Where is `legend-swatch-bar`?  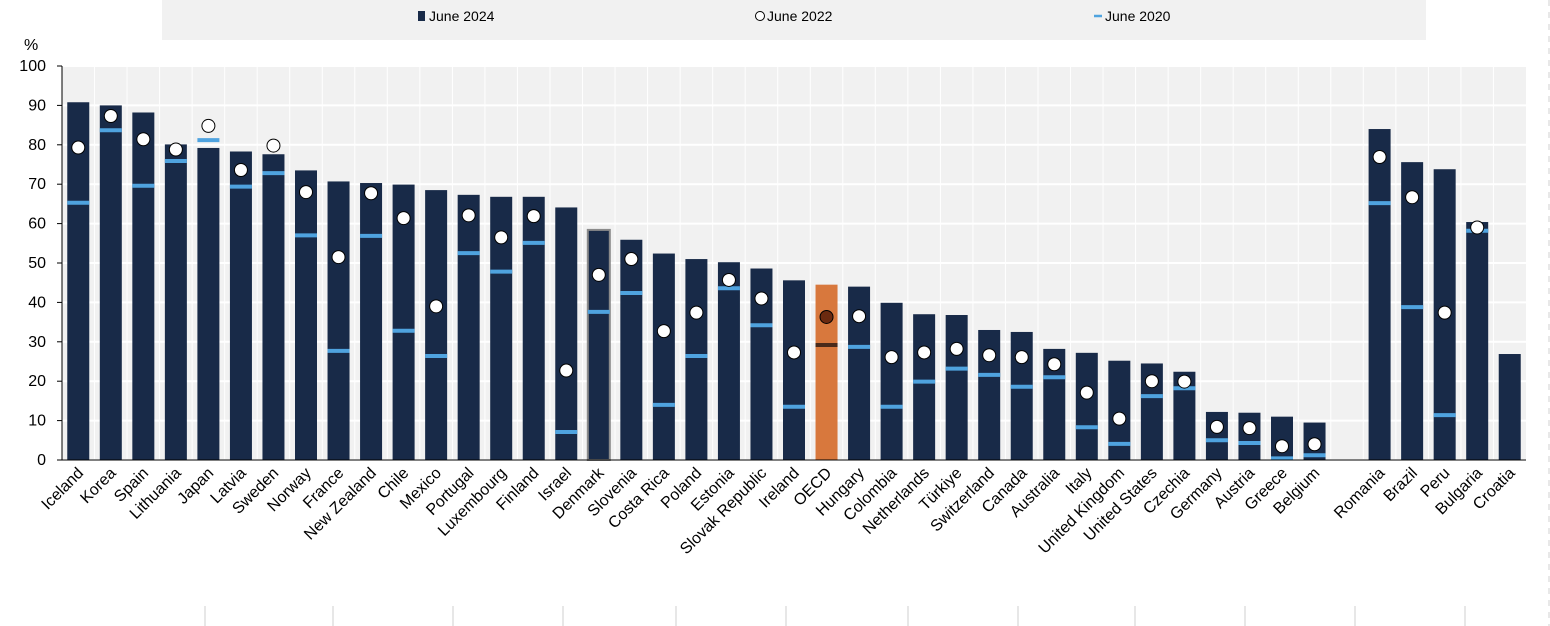 legend-swatch-bar is located at coordinates (421, 16).